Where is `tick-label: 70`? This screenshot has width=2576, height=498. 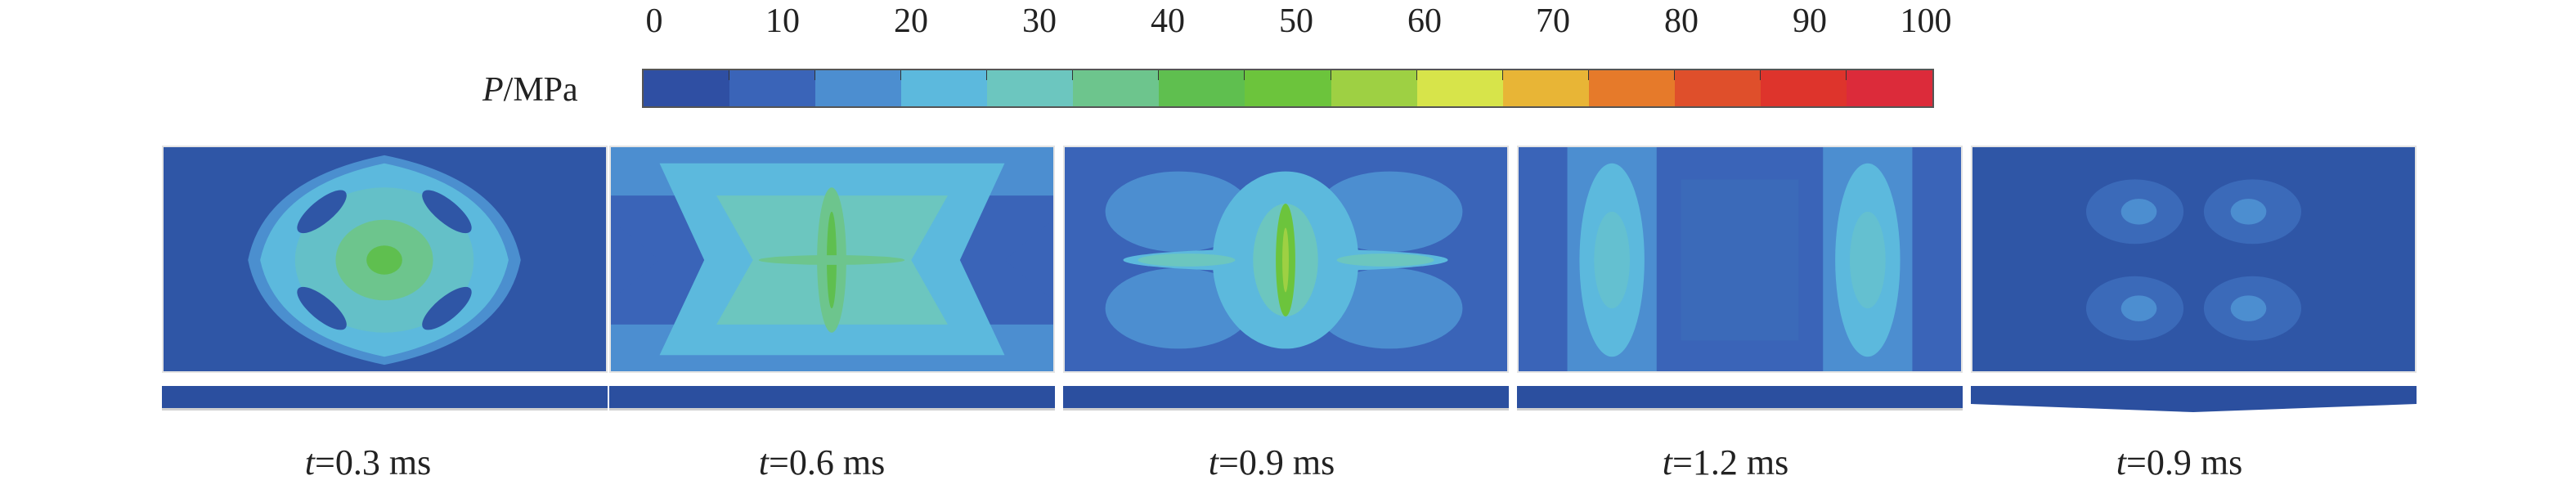
tick-label: 70 is located at coordinates (1553, 21).